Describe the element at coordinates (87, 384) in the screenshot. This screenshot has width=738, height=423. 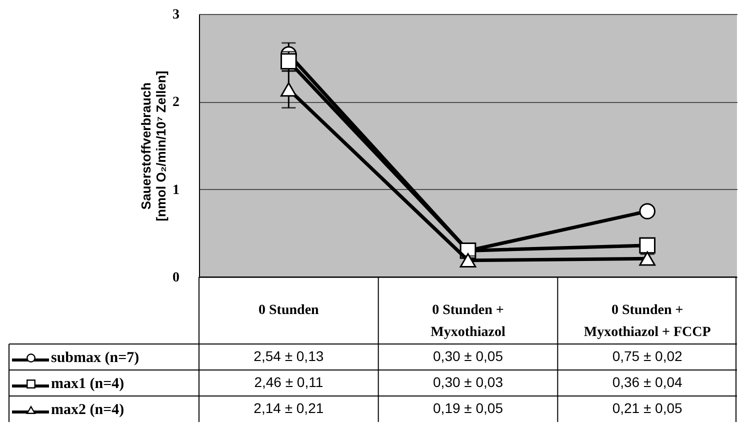
I see `legend-label: max1 (n=4)` at that location.